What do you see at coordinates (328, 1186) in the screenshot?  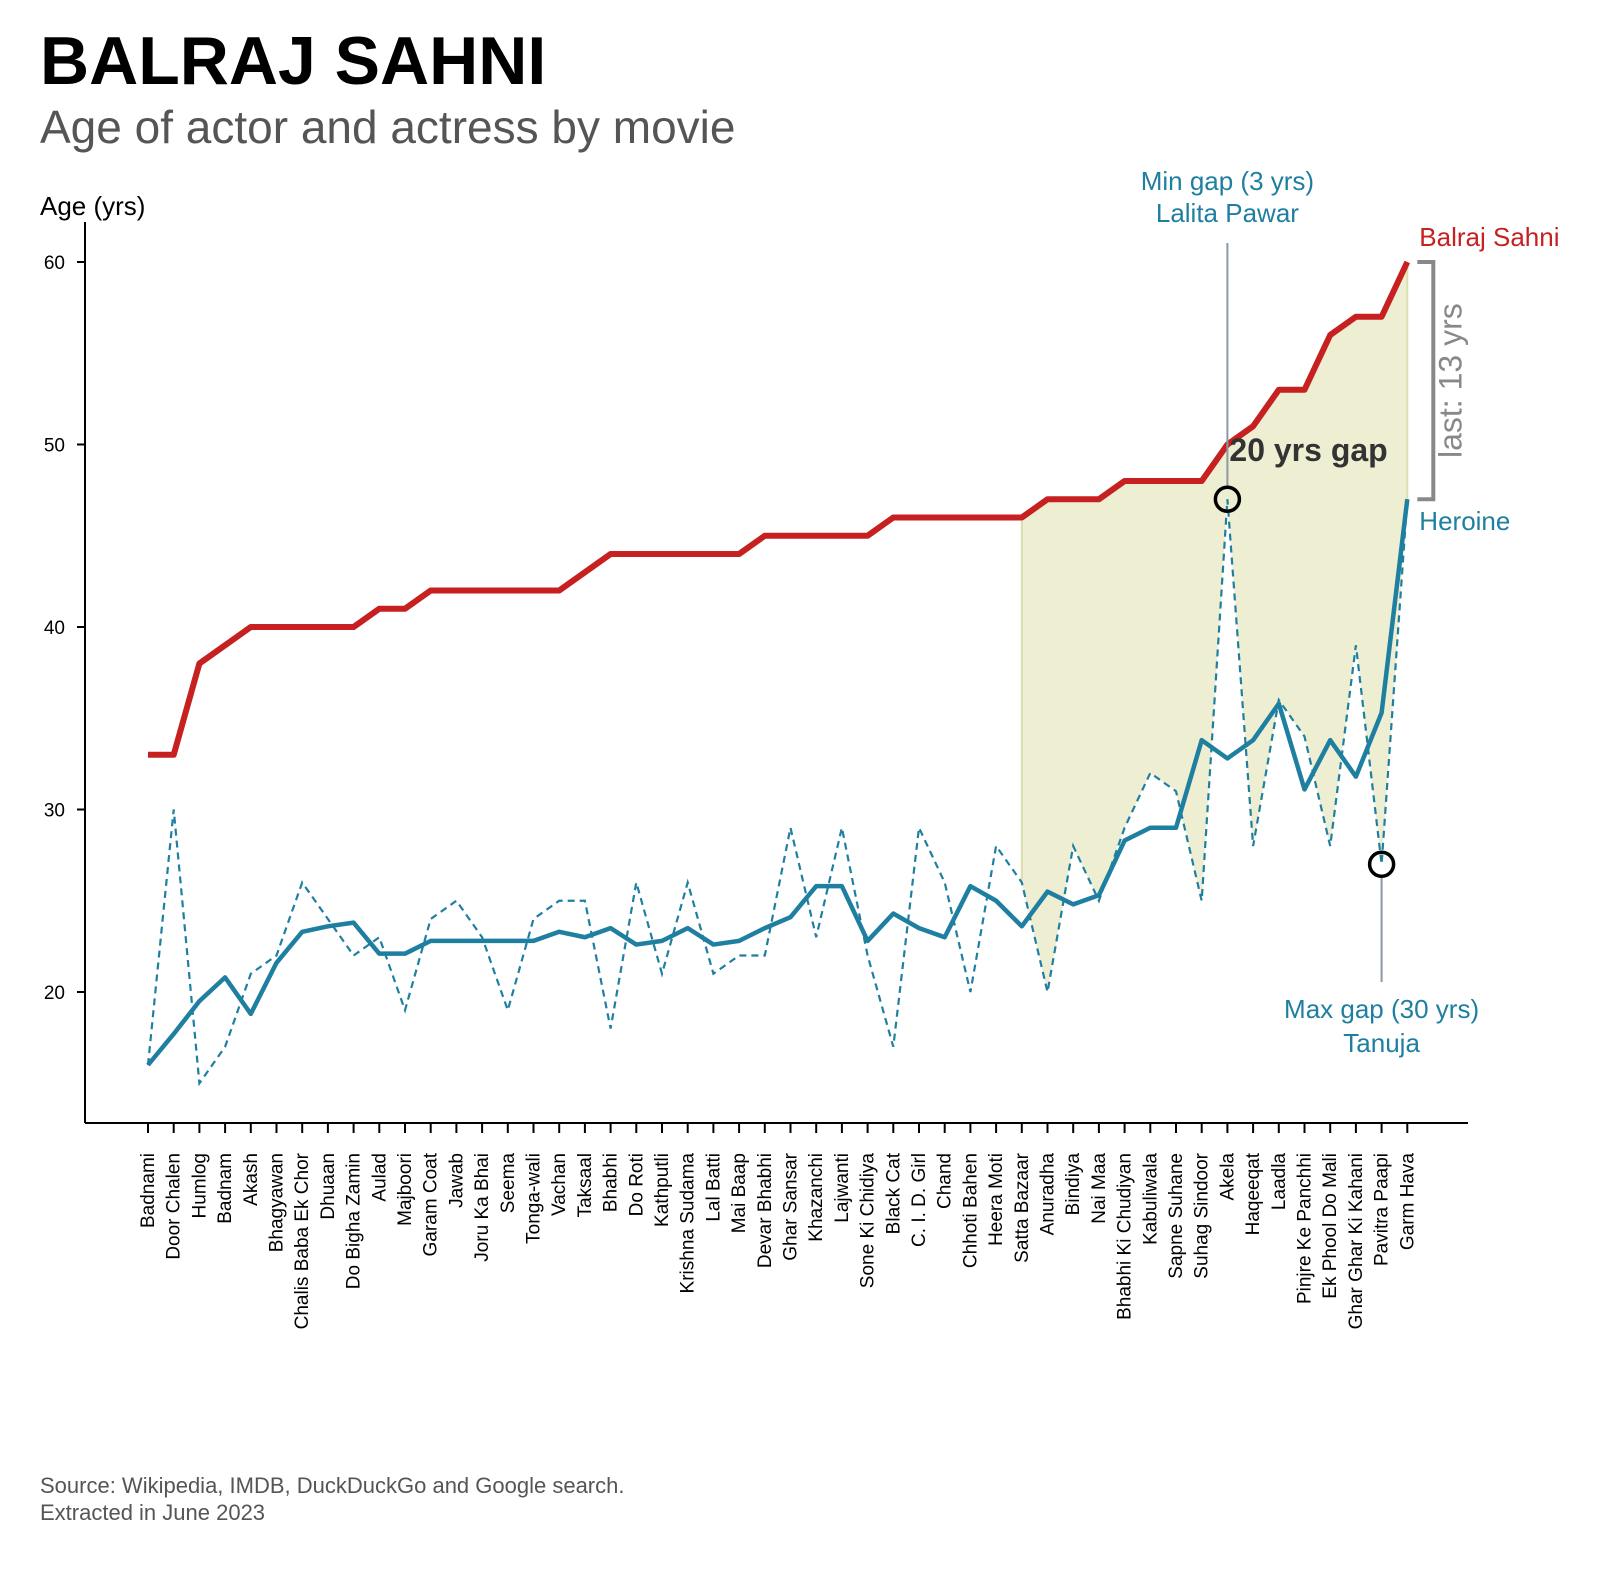 I see `x-tick-label: Dhuaan` at bounding box center [328, 1186].